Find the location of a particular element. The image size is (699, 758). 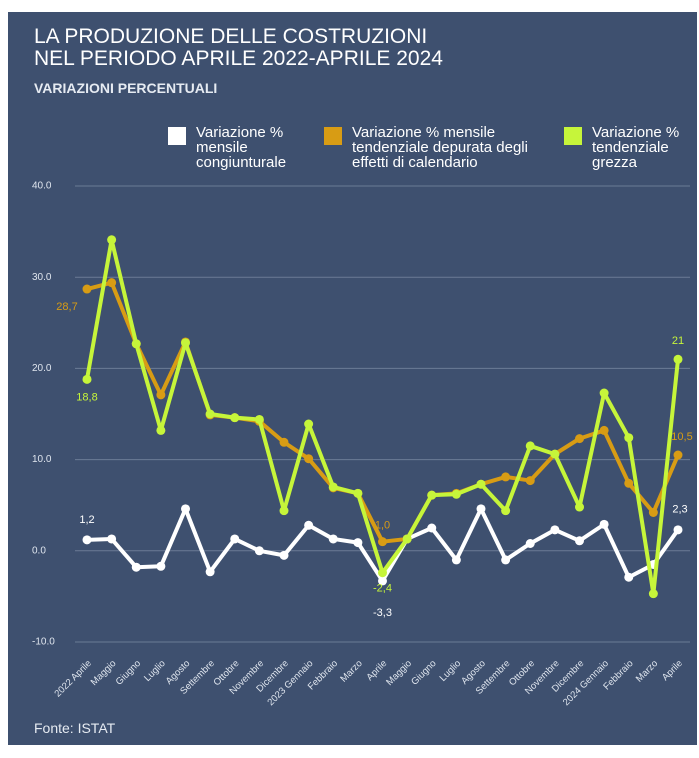

data-label: -2,4 is located at coordinates (382, 589).